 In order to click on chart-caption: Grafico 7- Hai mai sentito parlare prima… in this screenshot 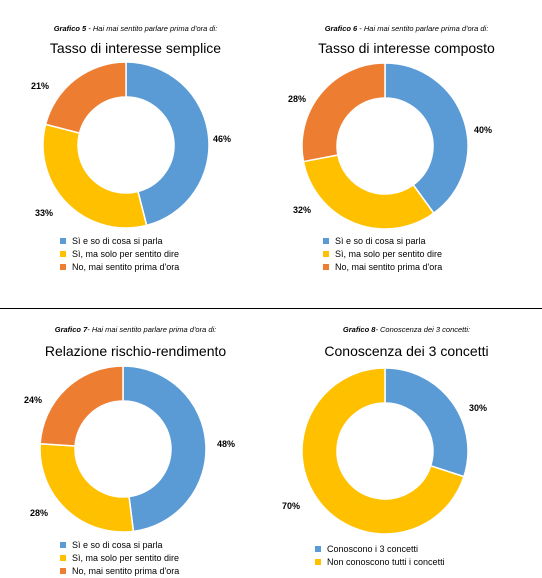, I will do `click(135, 329)`.